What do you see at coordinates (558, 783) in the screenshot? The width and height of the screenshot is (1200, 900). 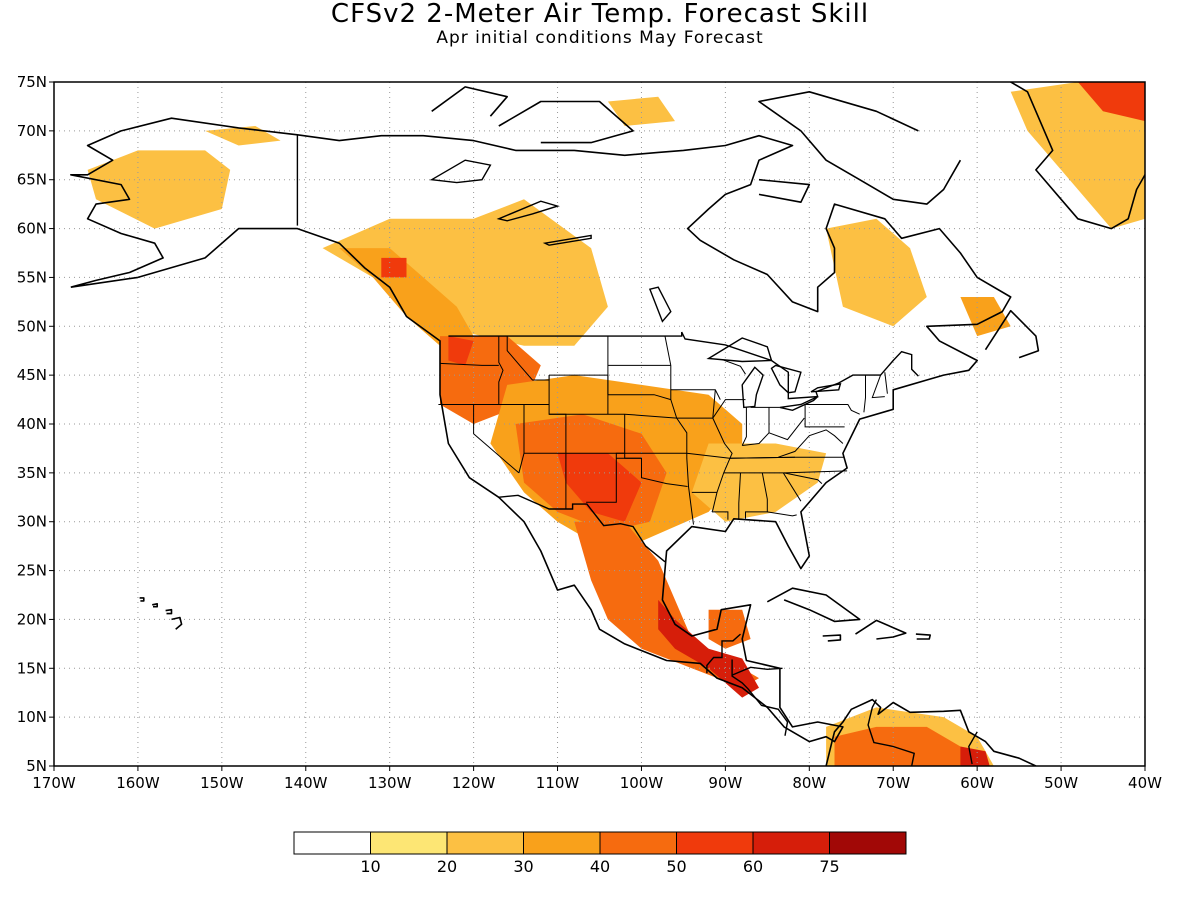 I see `lon-tick-label: 110W` at bounding box center [558, 783].